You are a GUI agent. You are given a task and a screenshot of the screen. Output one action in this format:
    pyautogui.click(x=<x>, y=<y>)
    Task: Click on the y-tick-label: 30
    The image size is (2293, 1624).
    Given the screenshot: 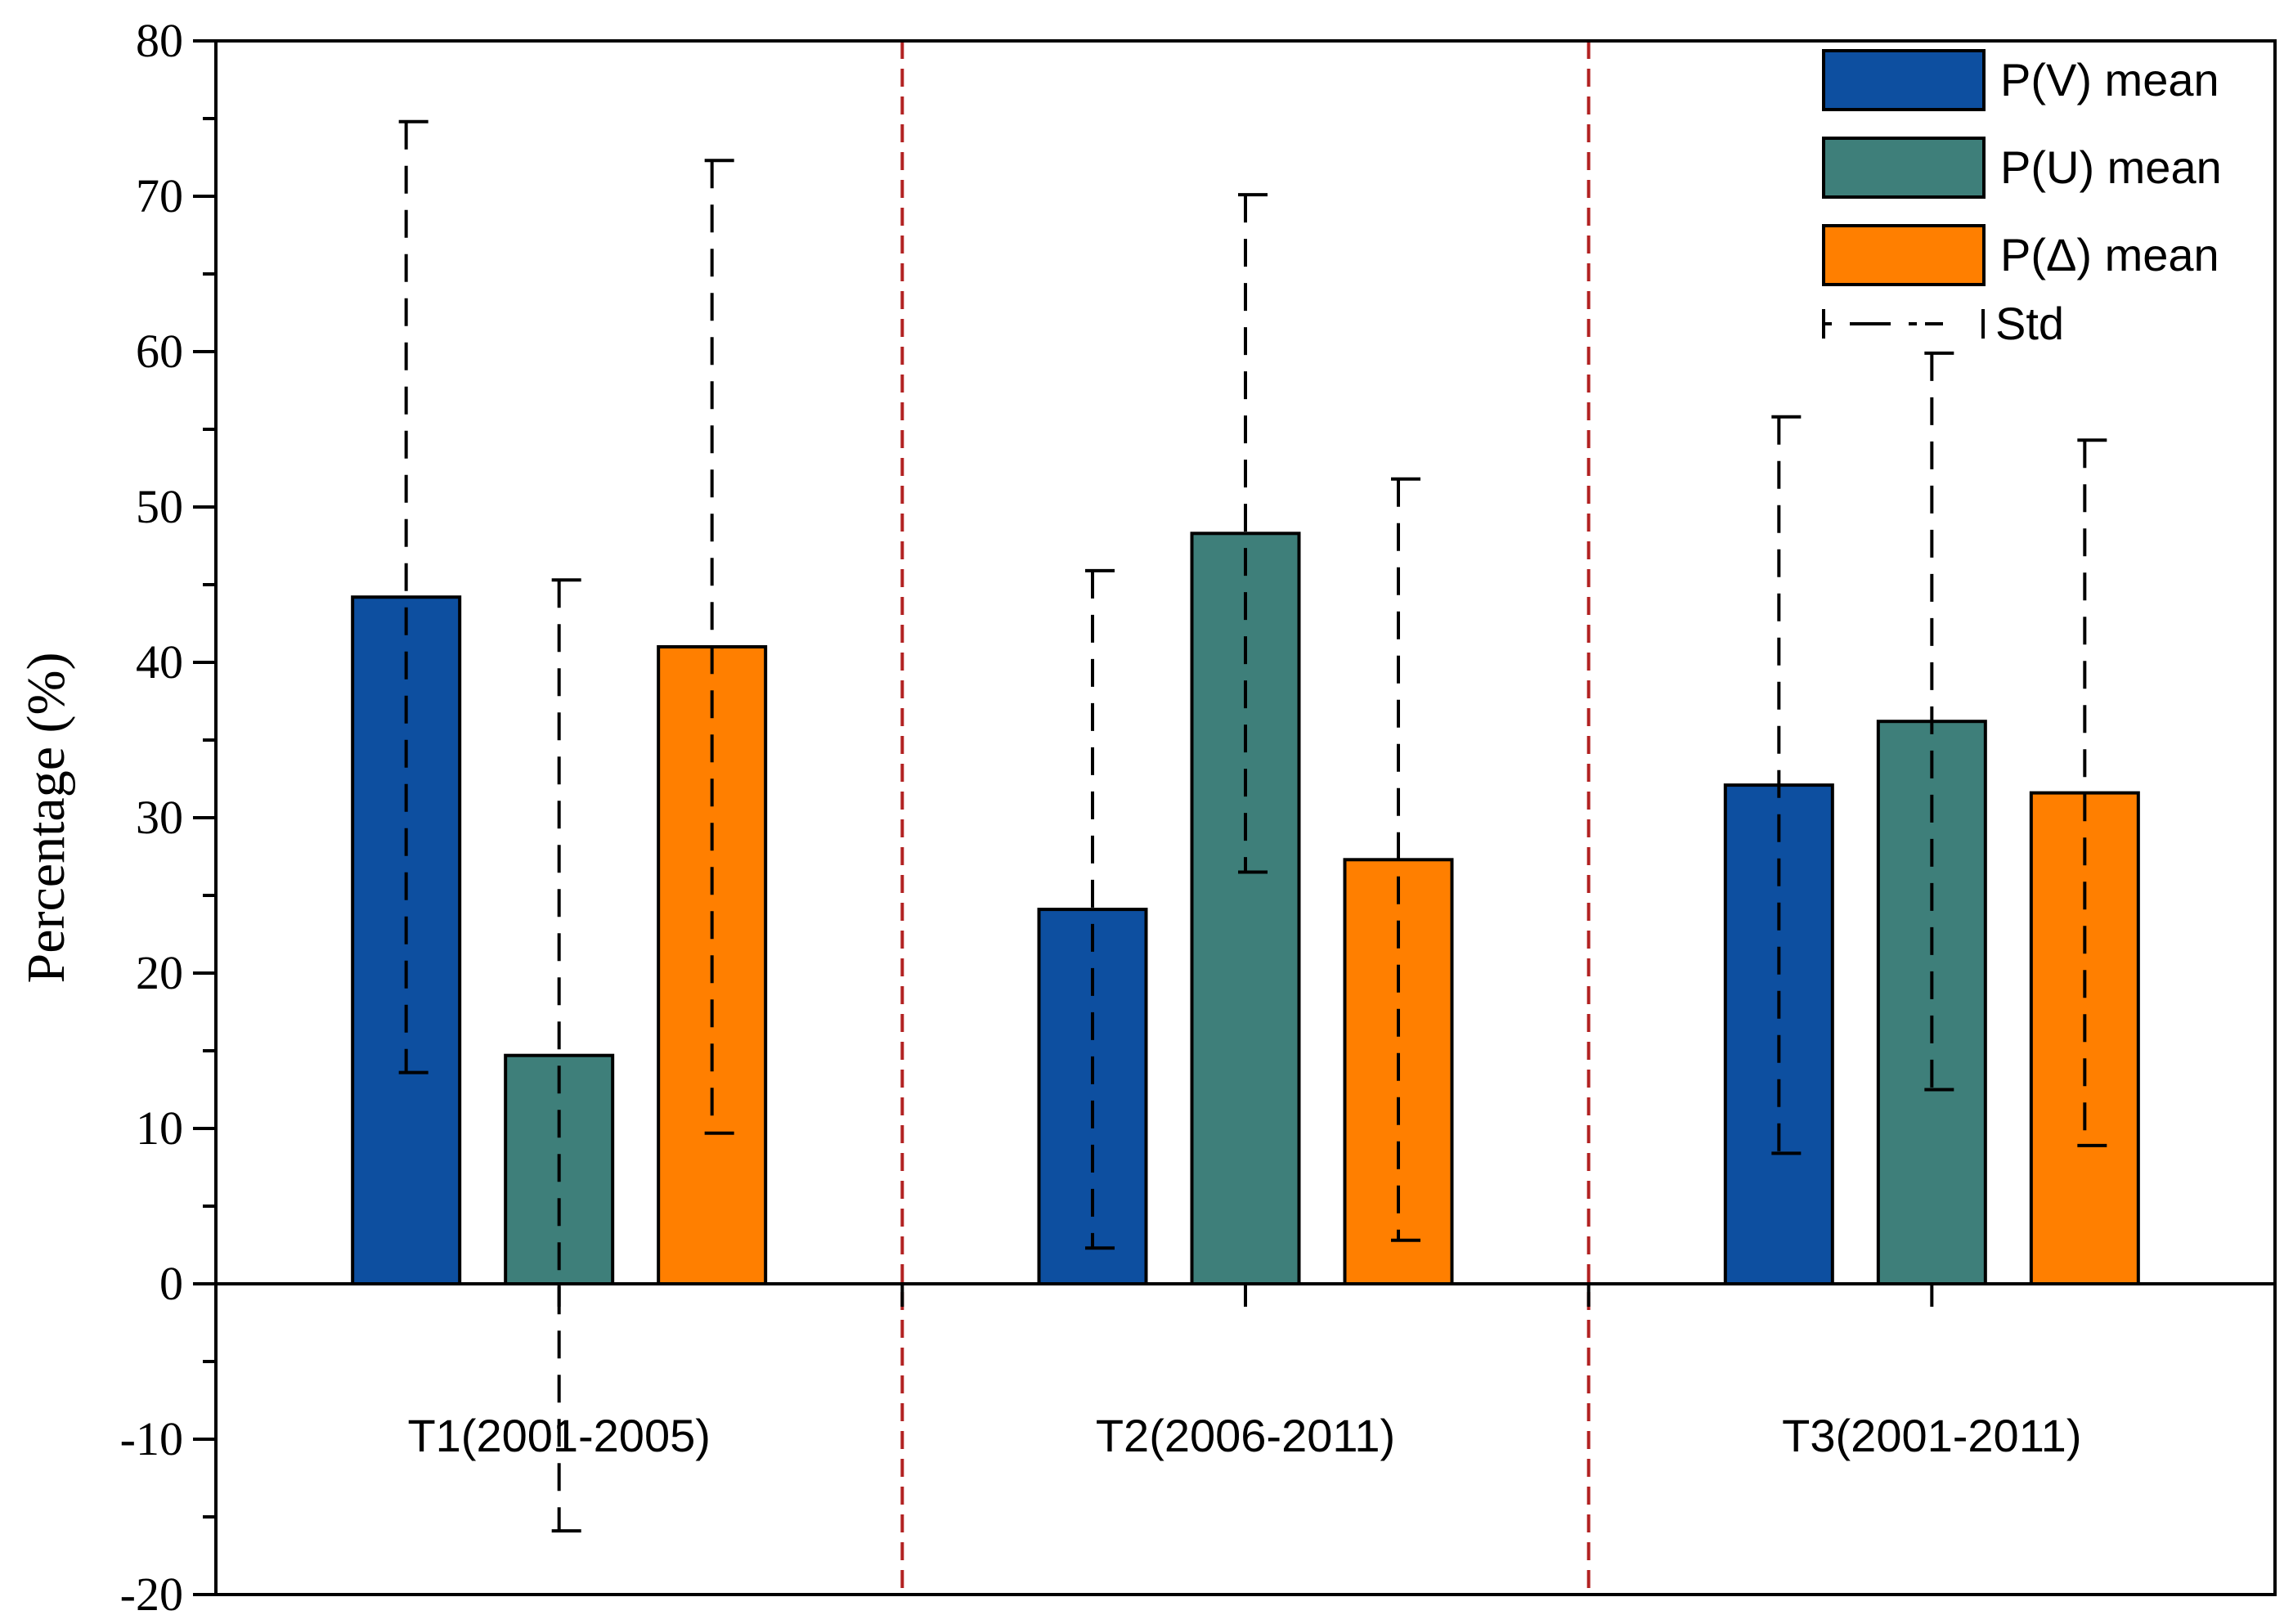 What is the action you would take?
    pyautogui.click(x=159, y=818)
    